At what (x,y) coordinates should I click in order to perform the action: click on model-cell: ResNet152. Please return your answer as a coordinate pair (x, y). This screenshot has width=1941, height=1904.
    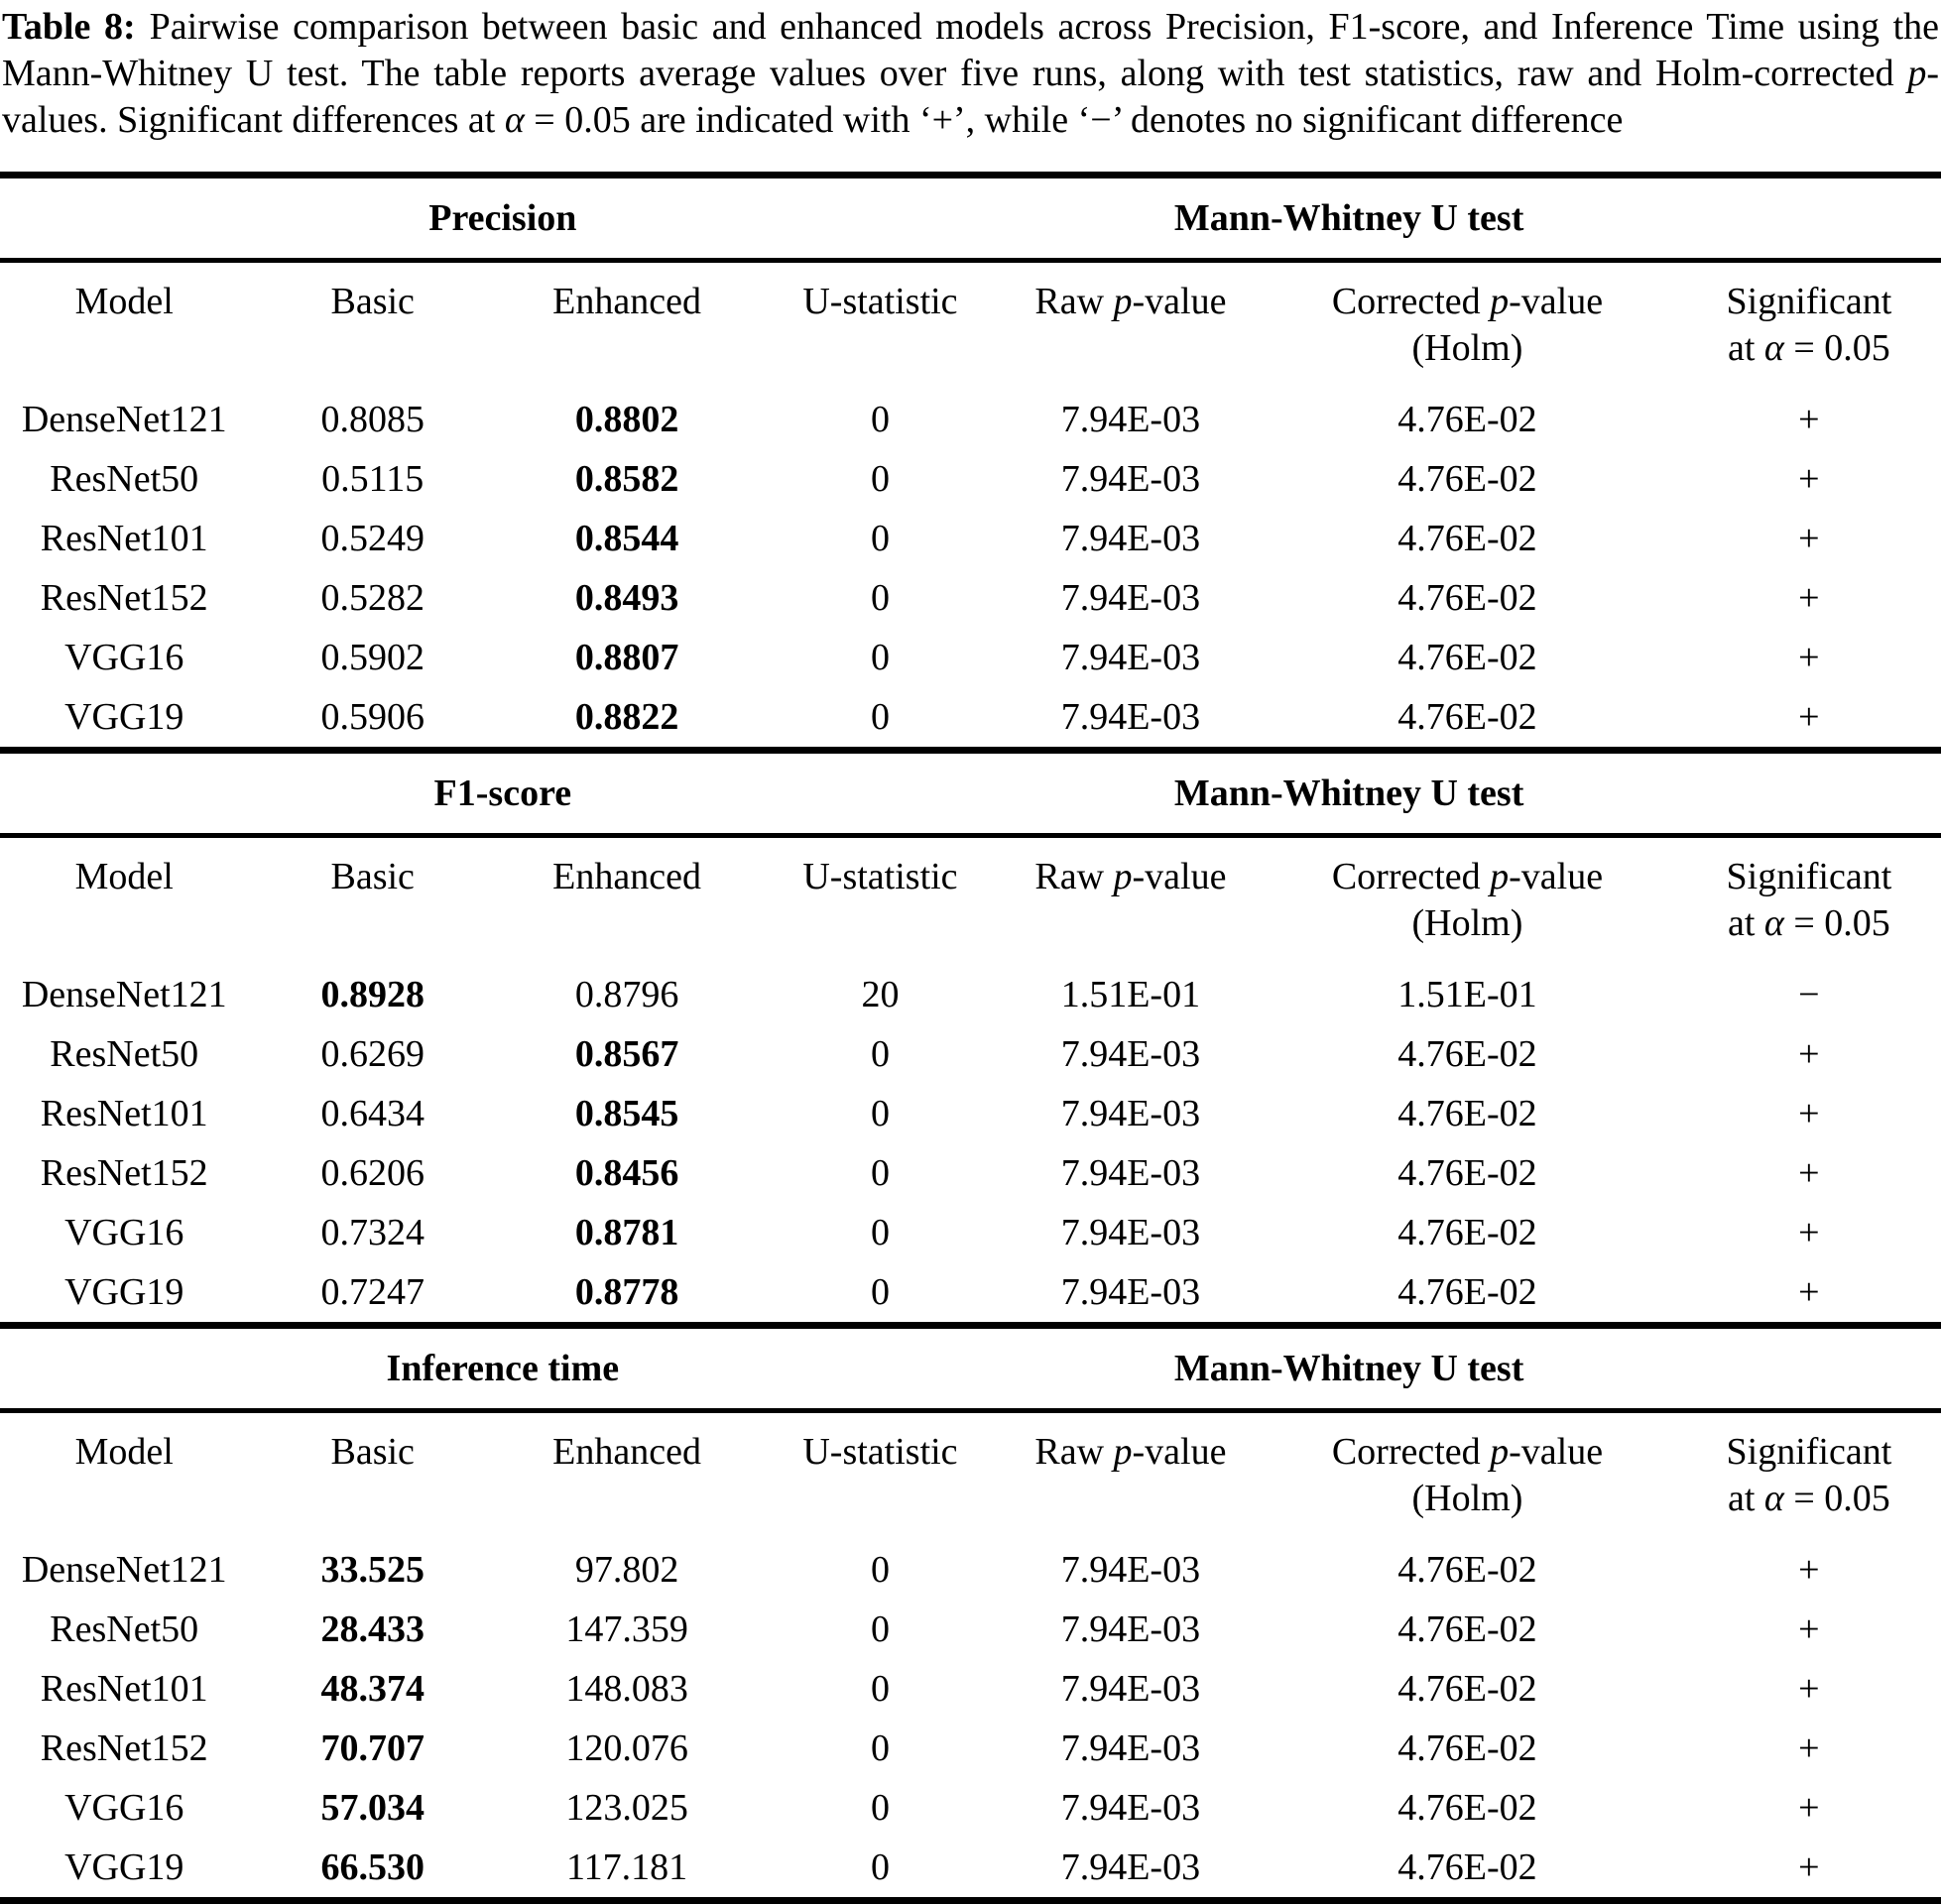
    Looking at the image, I should click on (124, 598).